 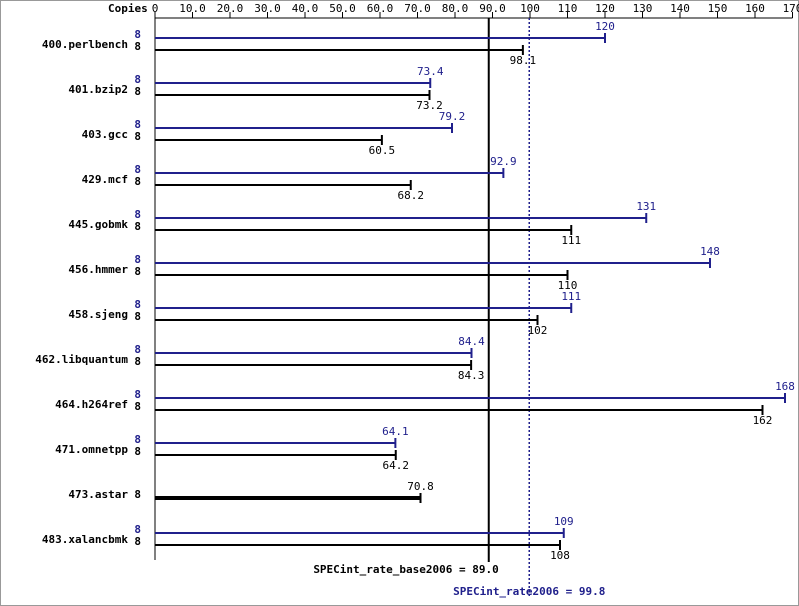 I want to click on x-tick-label: 150, so click(x=718, y=8).